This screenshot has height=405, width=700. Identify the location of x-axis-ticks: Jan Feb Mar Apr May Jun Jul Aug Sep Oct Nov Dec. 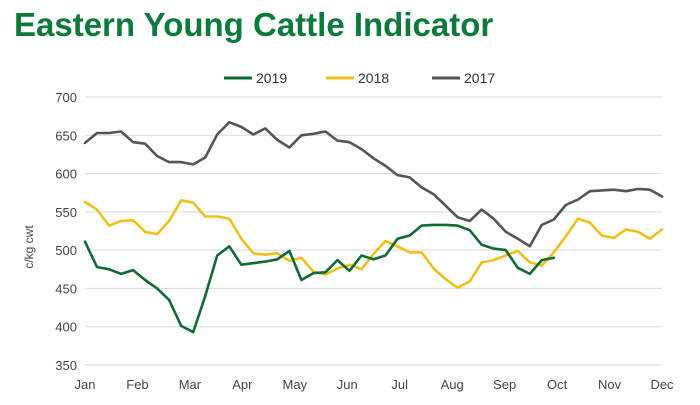
(375, 384).